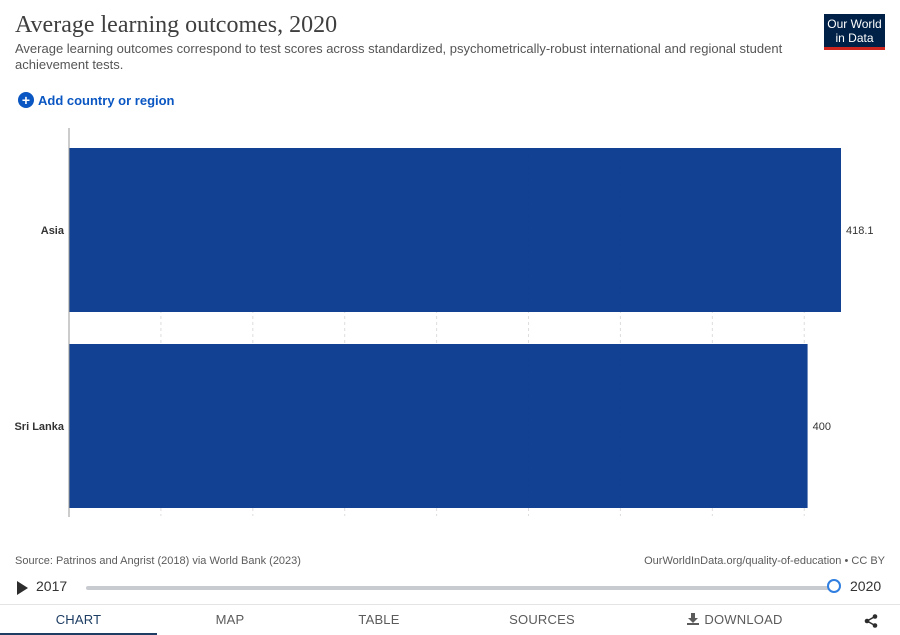 Image resolution: width=900 pixels, height=635 pixels. I want to click on owid-logo: Our World in Data, so click(854, 32).